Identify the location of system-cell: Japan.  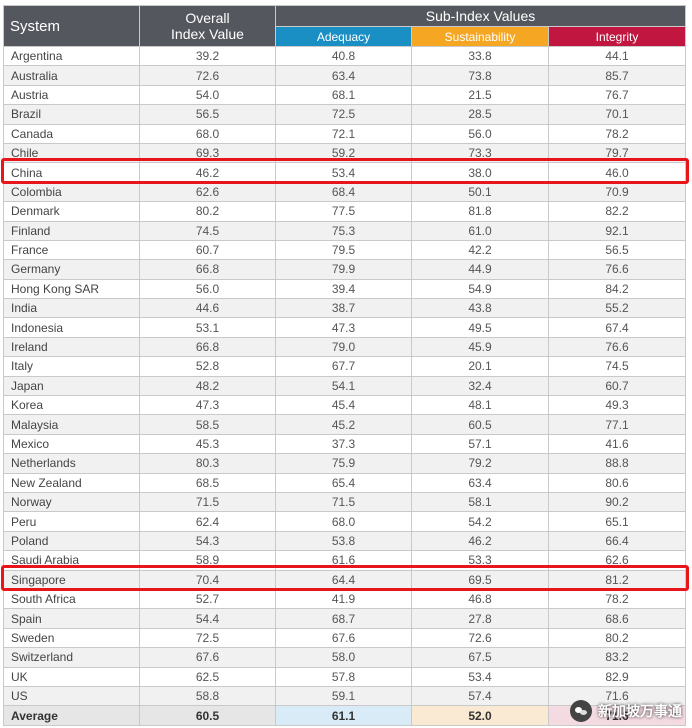
(71, 386).